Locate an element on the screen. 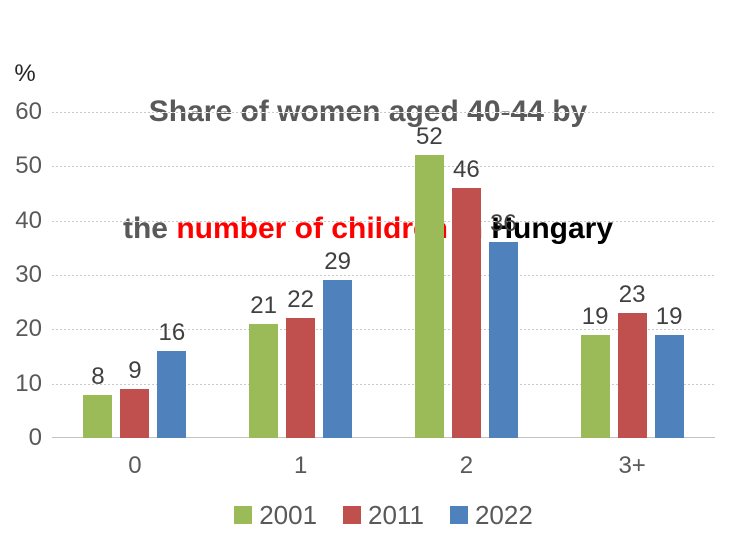 This screenshot has width=736, height=538. bar-value-label: 8 is located at coordinates (98, 376).